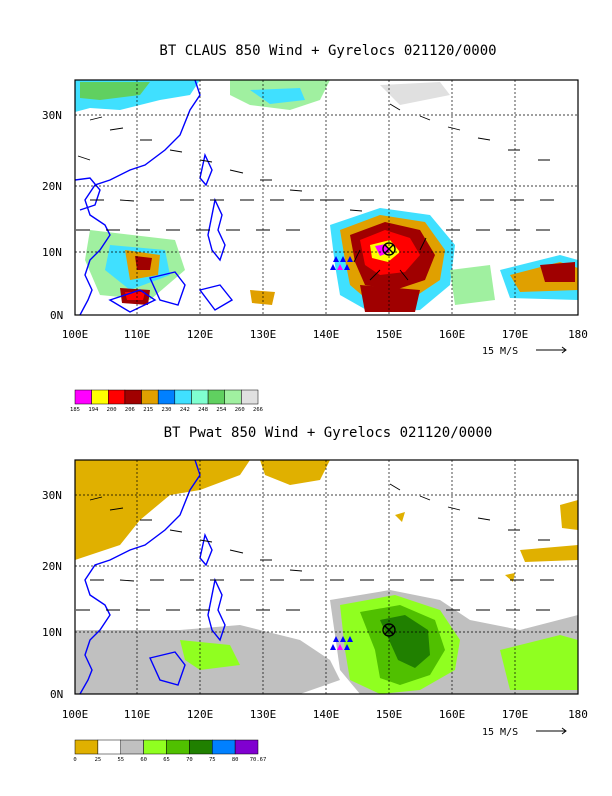 The image size is (612, 796). What do you see at coordinates (93, 410) in the screenshot?
I see `colorbar-label: 194` at bounding box center [93, 410].